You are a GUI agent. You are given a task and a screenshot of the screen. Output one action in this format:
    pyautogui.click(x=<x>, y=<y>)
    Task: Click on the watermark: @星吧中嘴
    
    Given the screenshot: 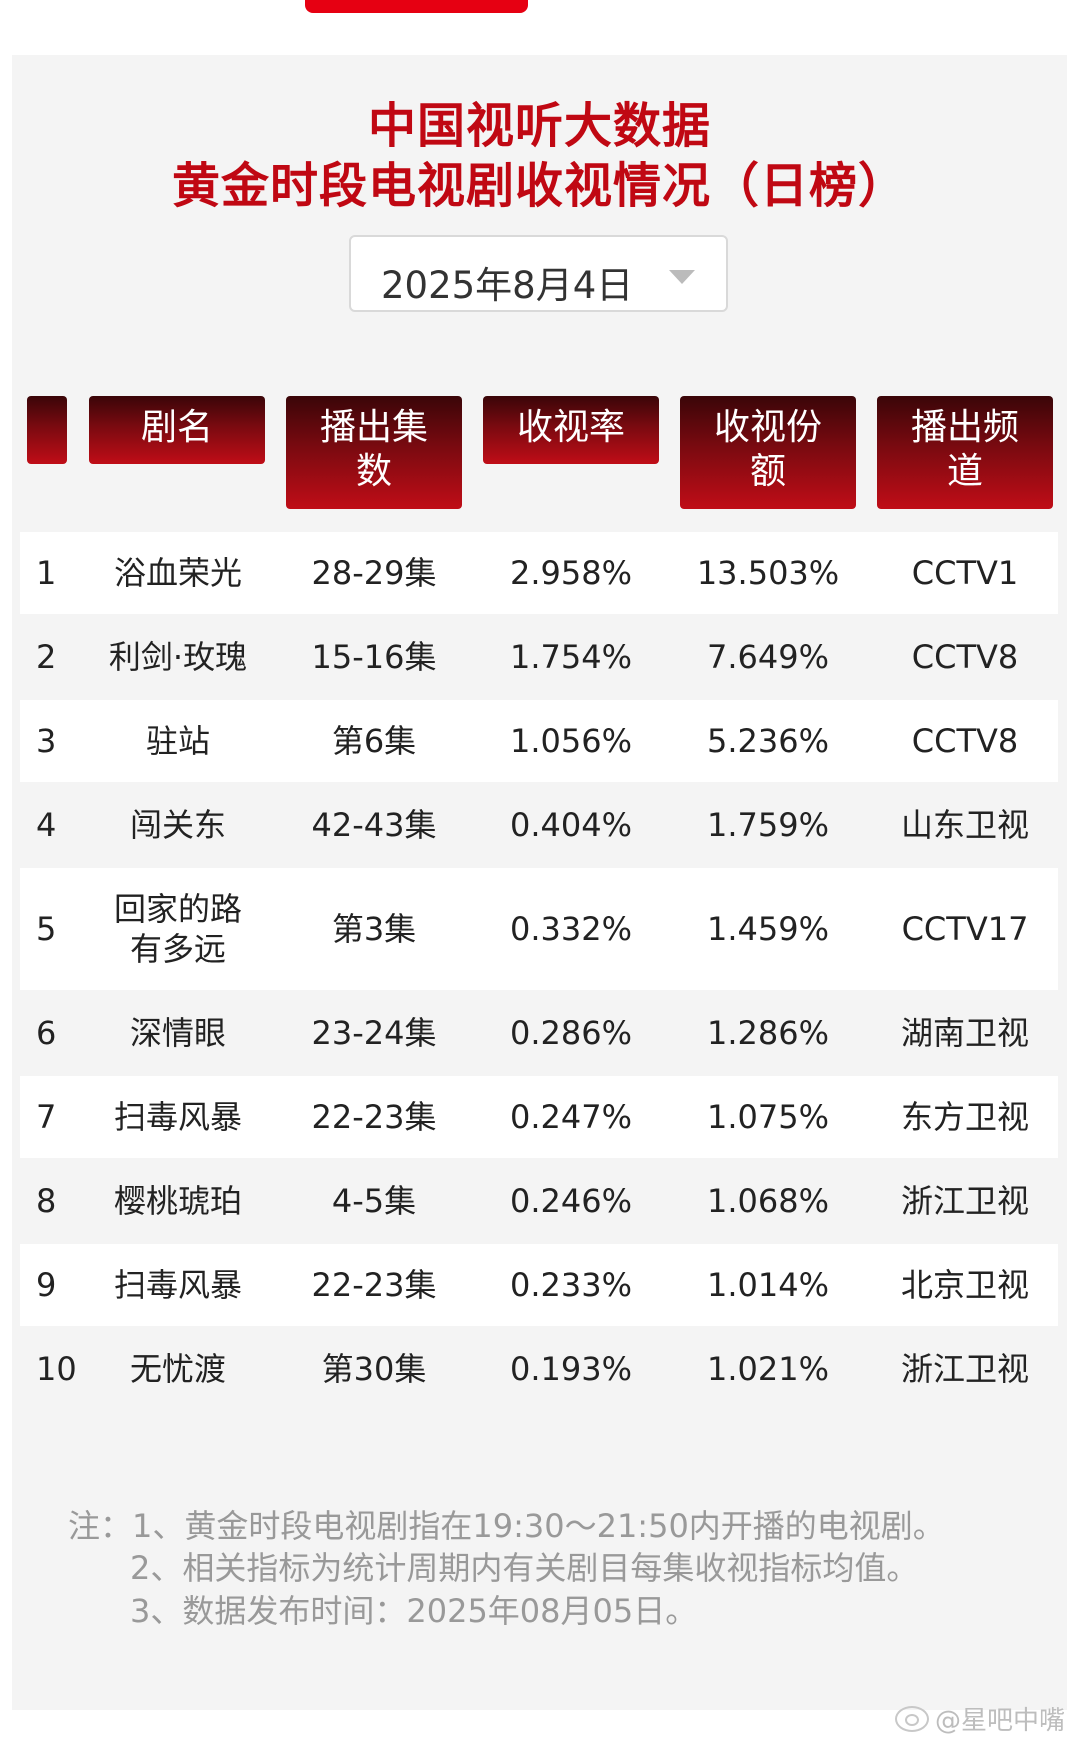 What is the action you would take?
    pyautogui.click(x=979, y=1718)
    